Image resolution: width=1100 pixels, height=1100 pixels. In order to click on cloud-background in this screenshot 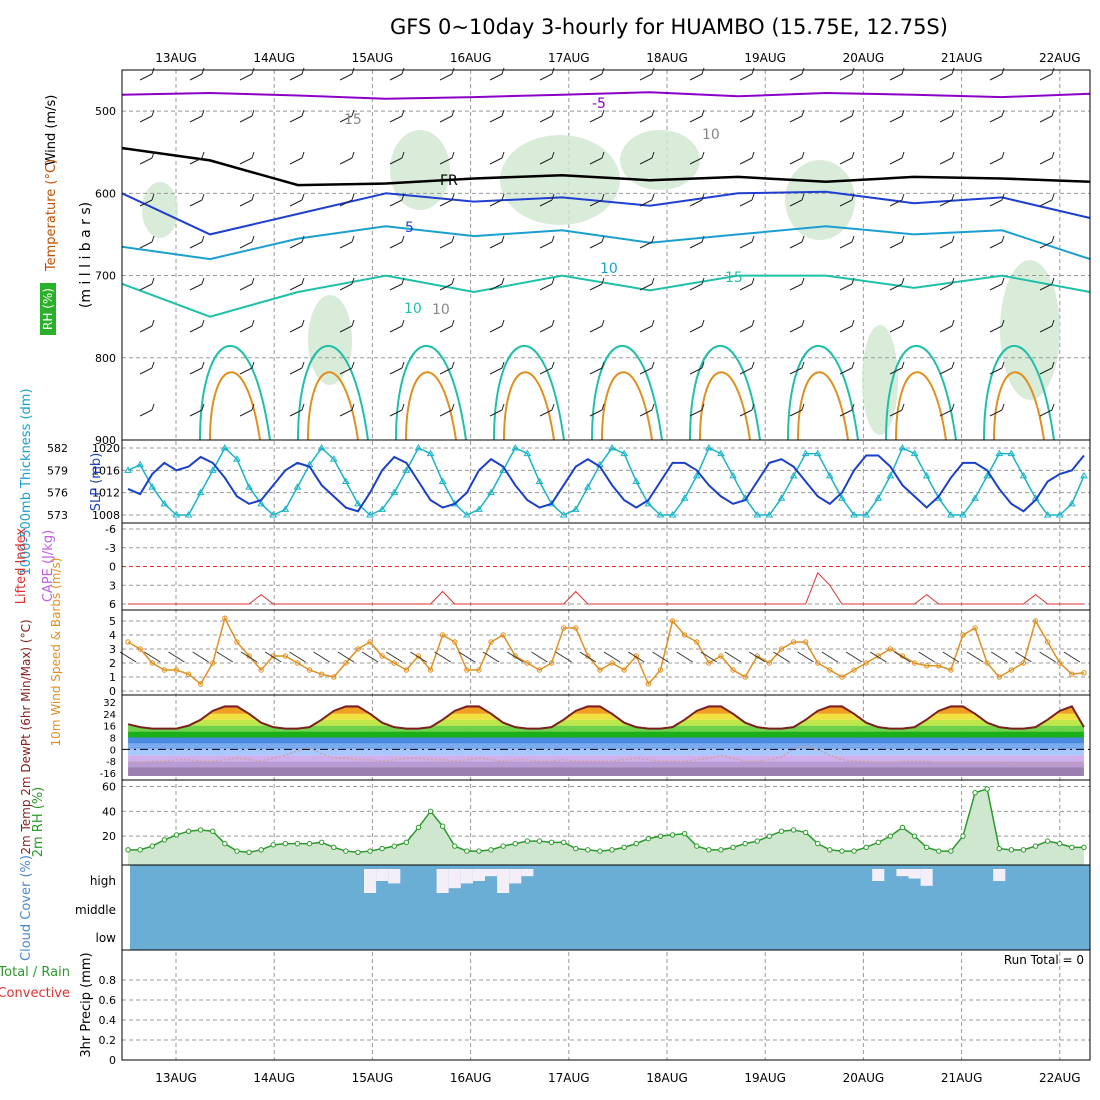, I will do `click(610, 907)`.